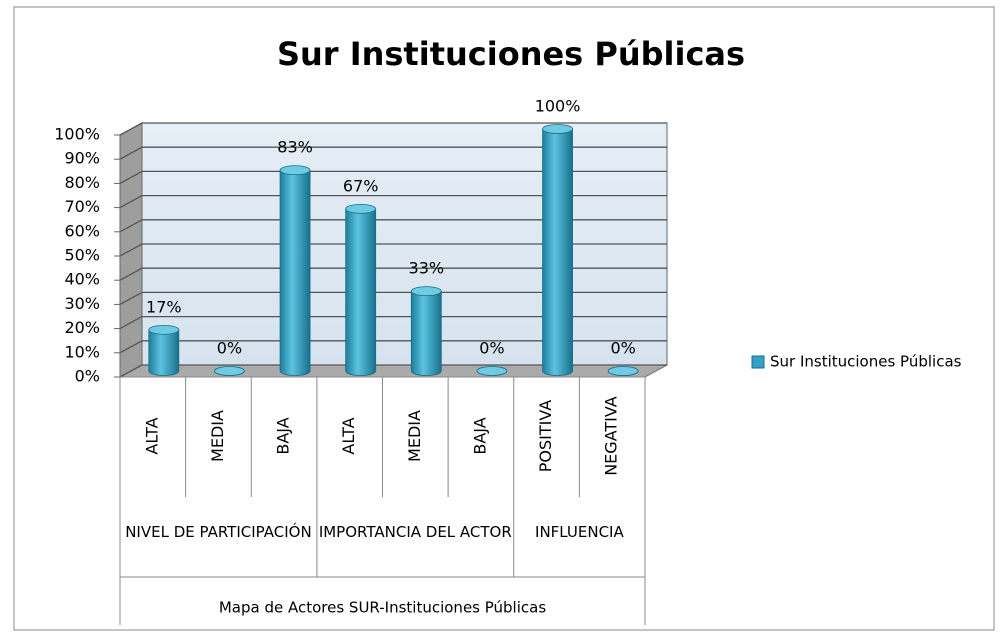  I want to click on data-label: 83%, so click(295, 147).